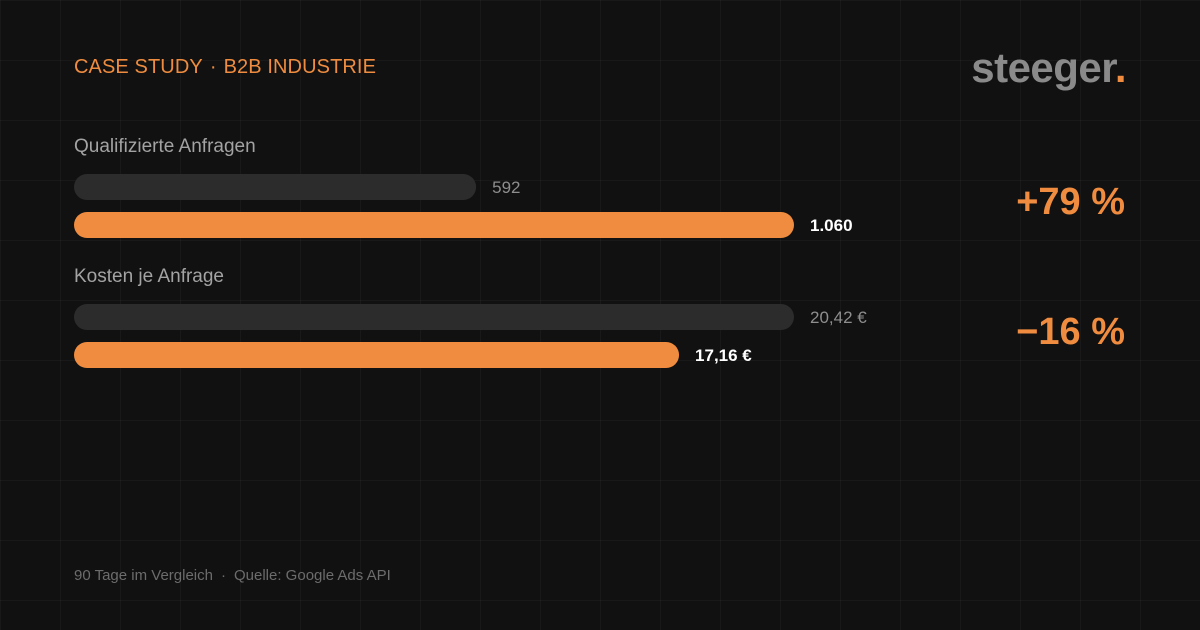 The height and width of the screenshot is (630, 1200). Describe the element at coordinates (1043, 67) in the screenshot. I see `logo-wordmark: steeger` at that location.